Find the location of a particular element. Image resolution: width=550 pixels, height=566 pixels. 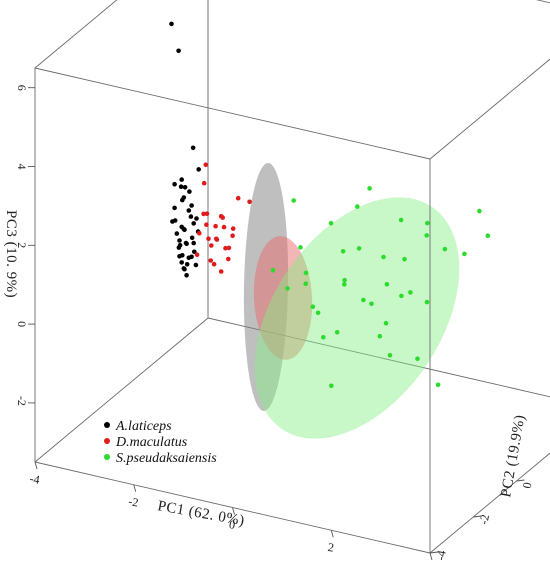

x-tick-label: -4 is located at coordinates (35, 479).